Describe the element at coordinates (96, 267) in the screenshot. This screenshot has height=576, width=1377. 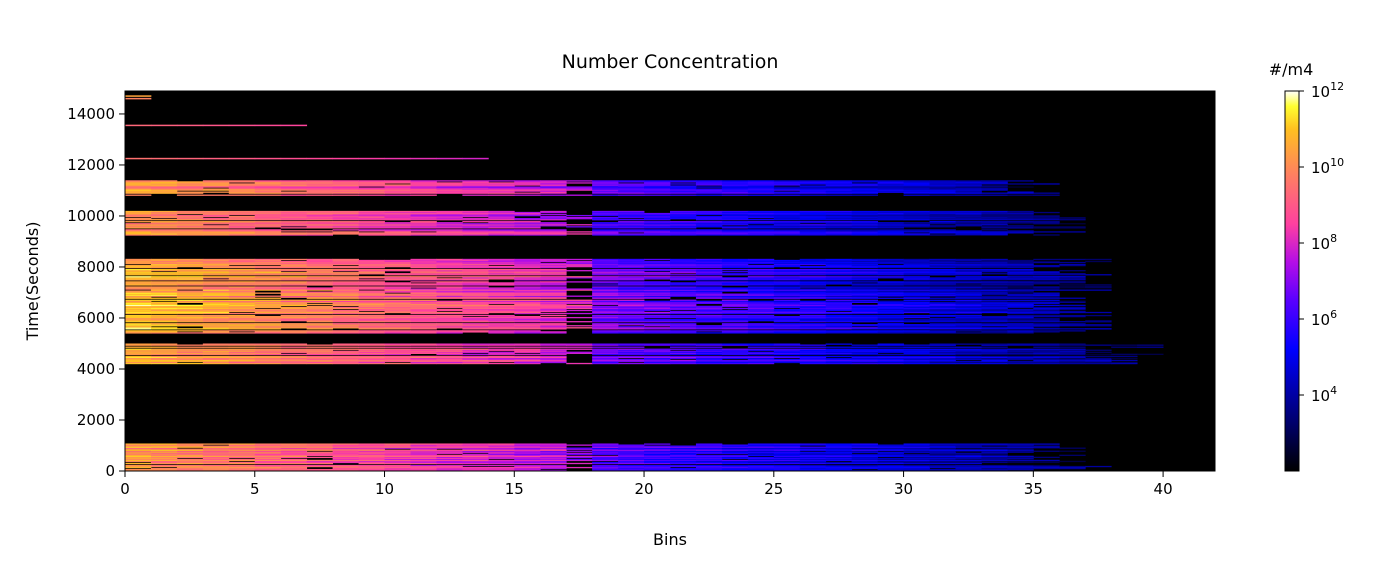
I see `y-tick-label: 8000` at that location.